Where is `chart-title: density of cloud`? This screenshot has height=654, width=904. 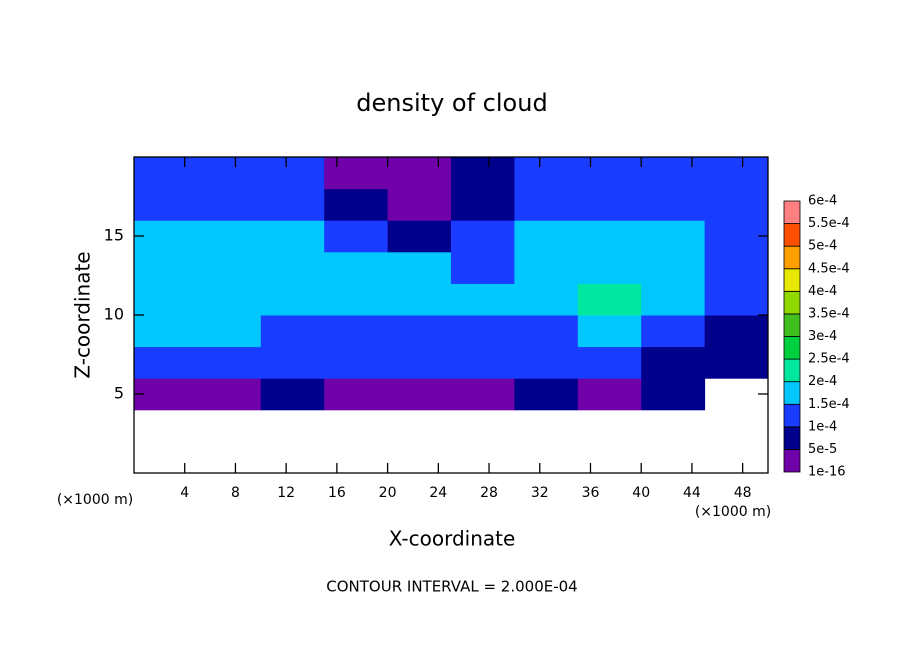
chart-title: density of cloud is located at coordinates (451, 103).